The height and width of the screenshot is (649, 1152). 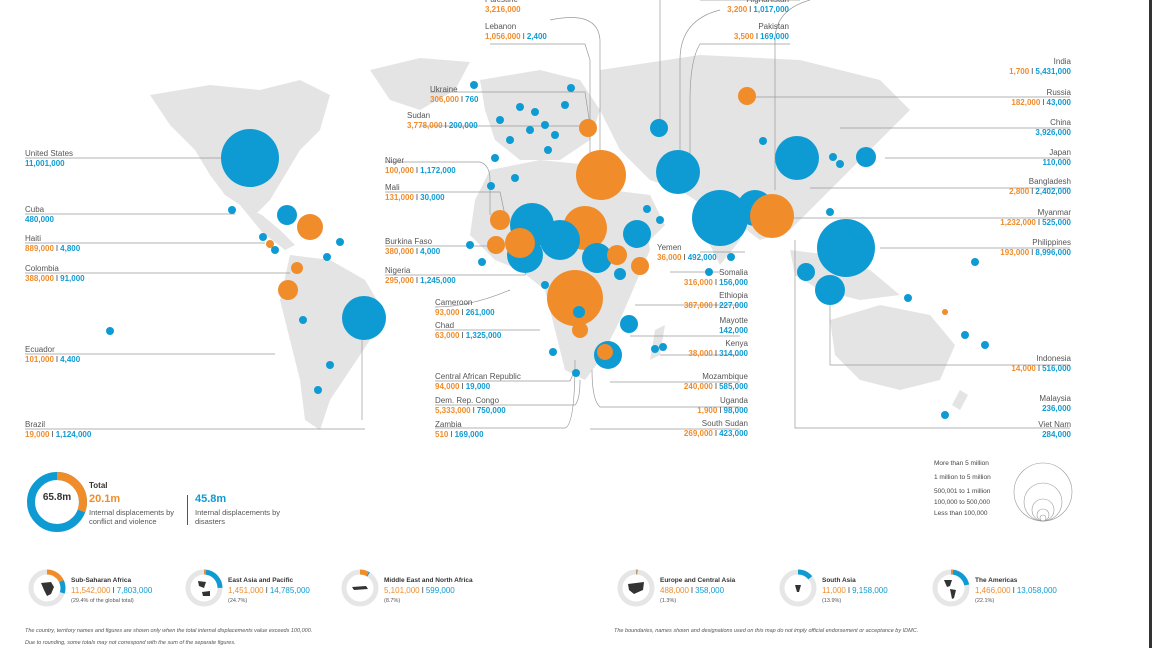 What do you see at coordinates (1040, 186) in the screenshot?
I see `label-bangladesh: Bangladesh 2,800 I 2,402,000` at bounding box center [1040, 186].